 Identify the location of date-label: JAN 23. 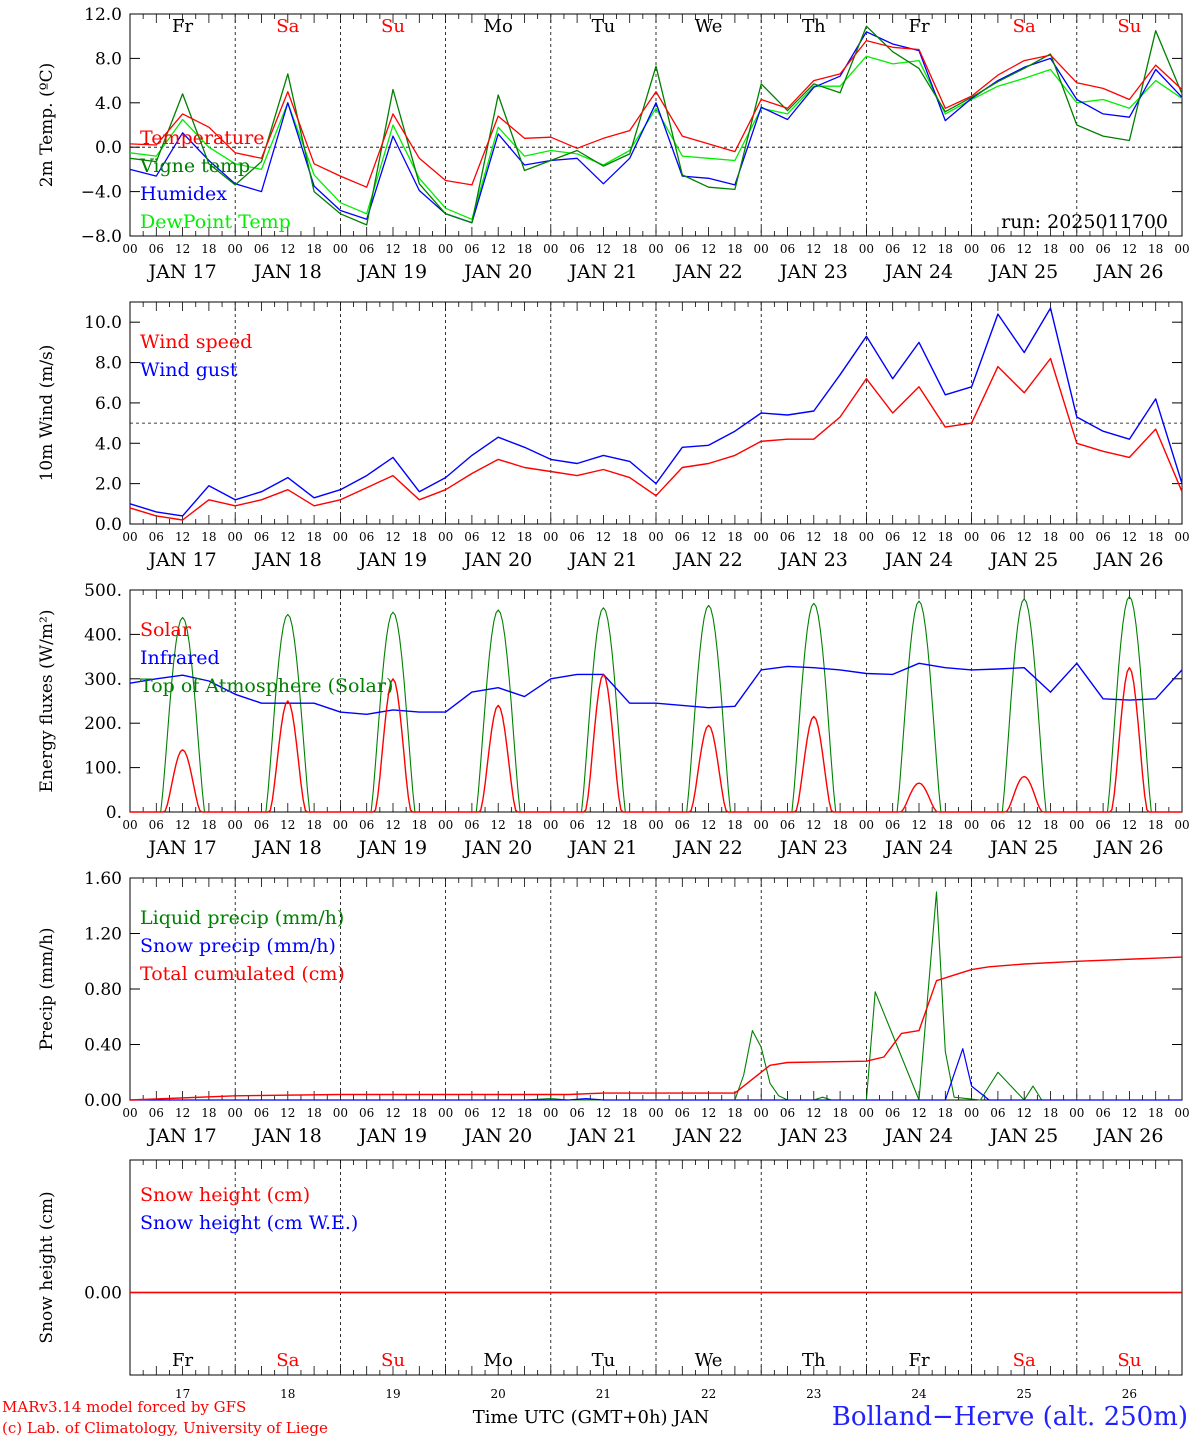
(813, 560).